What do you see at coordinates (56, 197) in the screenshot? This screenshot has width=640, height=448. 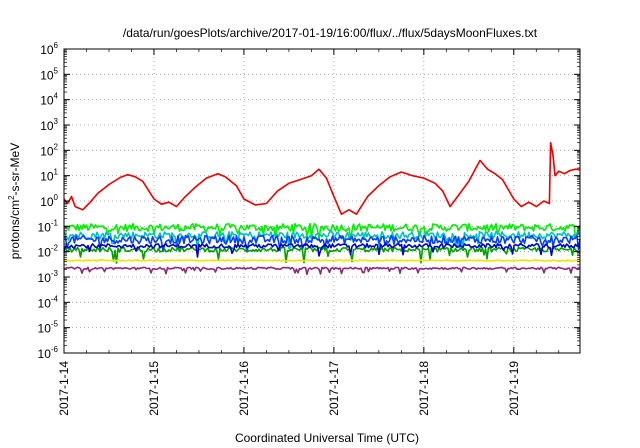 I see `y-tick-label-exp: 0` at bounding box center [56, 197].